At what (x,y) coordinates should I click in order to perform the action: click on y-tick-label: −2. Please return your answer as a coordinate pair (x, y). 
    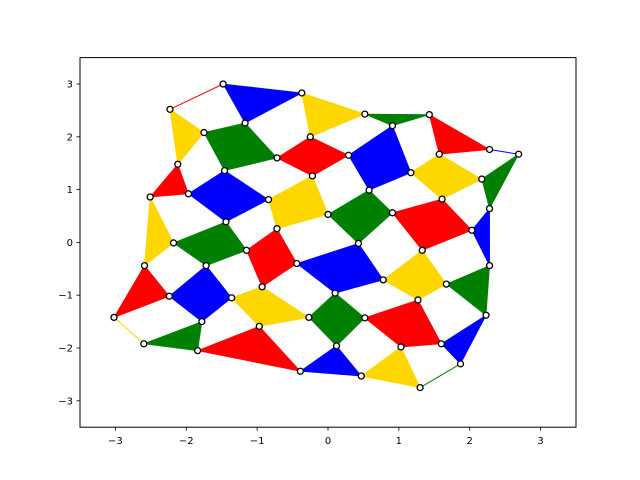
    Looking at the image, I should click on (65, 349).